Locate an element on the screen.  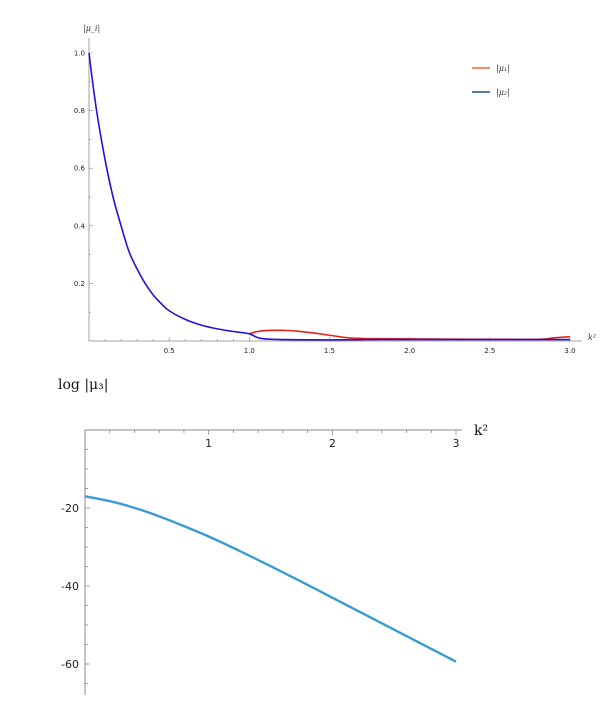
chart2-y-tick-label: -20 is located at coordinates (70, 508).